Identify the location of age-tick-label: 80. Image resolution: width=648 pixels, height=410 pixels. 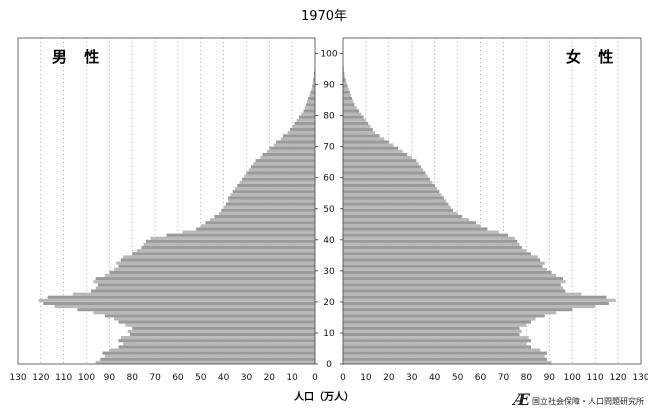
(329, 117).